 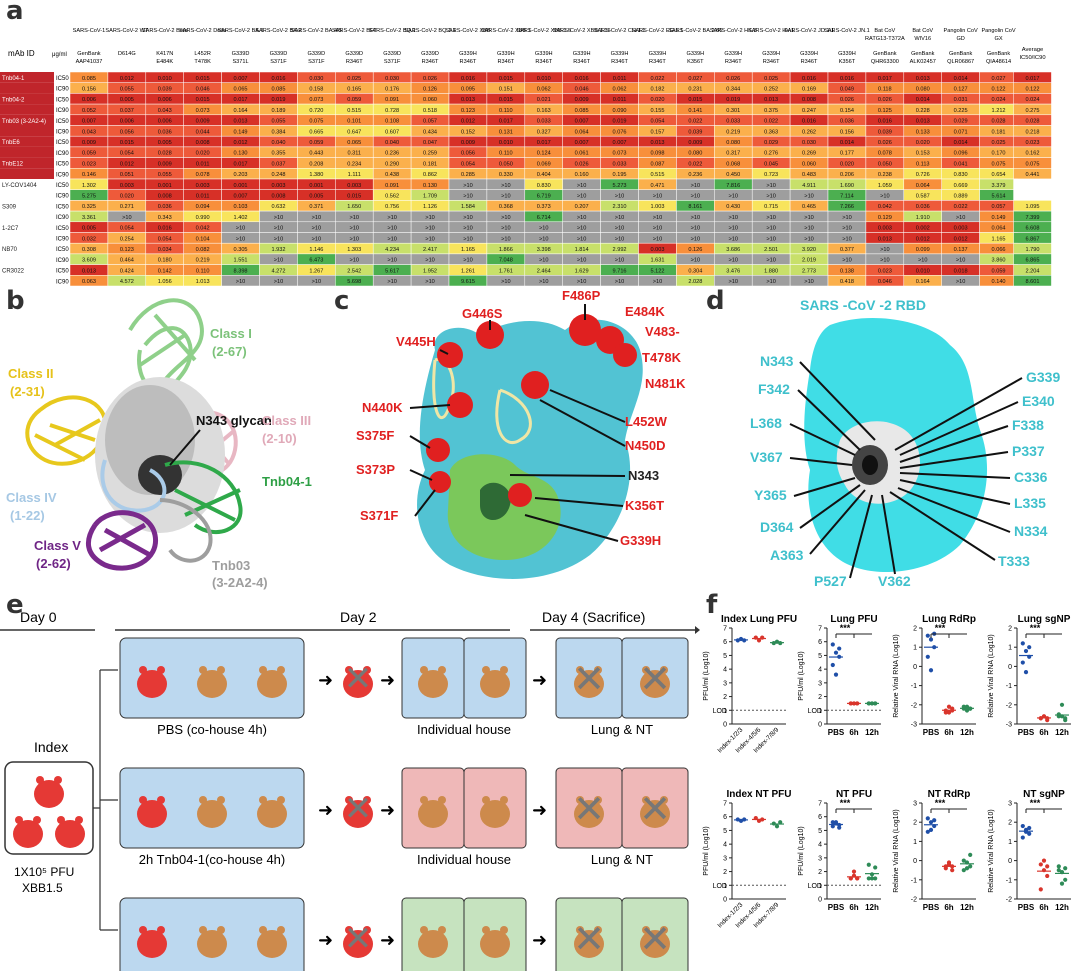 I want to click on table-cell: 0.228, so click(x=922, y=109).